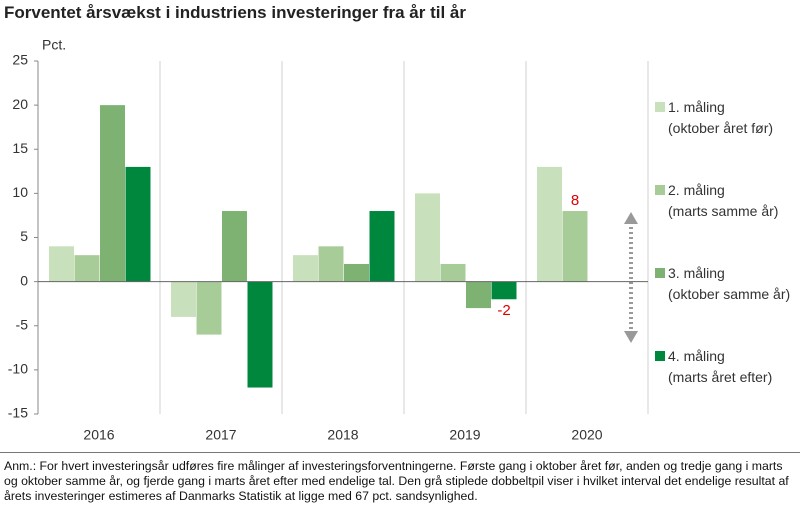 The height and width of the screenshot is (505, 800). Describe the element at coordinates (20, 60) in the screenshot. I see `y-tick-label: 25` at that location.